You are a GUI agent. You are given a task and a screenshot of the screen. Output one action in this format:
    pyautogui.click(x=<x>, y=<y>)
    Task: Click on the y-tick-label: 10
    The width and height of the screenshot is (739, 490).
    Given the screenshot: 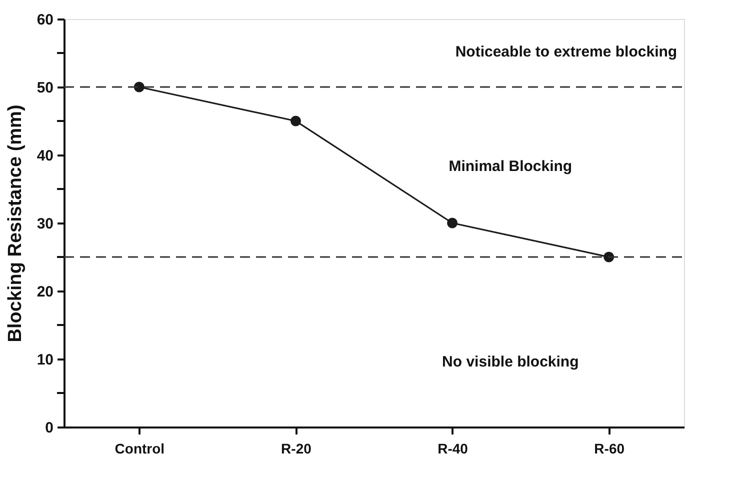 What is the action you would take?
    pyautogui.click(x=45, y=360)
    